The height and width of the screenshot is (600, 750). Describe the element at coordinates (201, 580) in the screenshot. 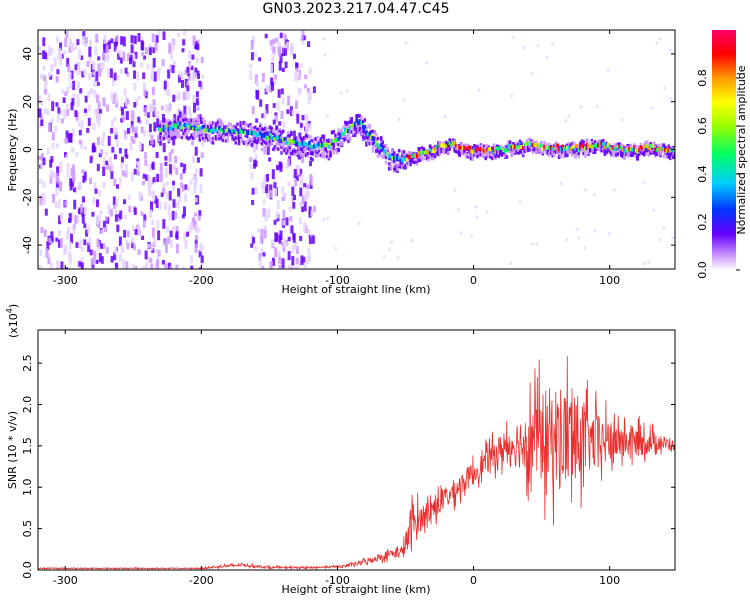

I see `x-tick-label: -200` at that location.